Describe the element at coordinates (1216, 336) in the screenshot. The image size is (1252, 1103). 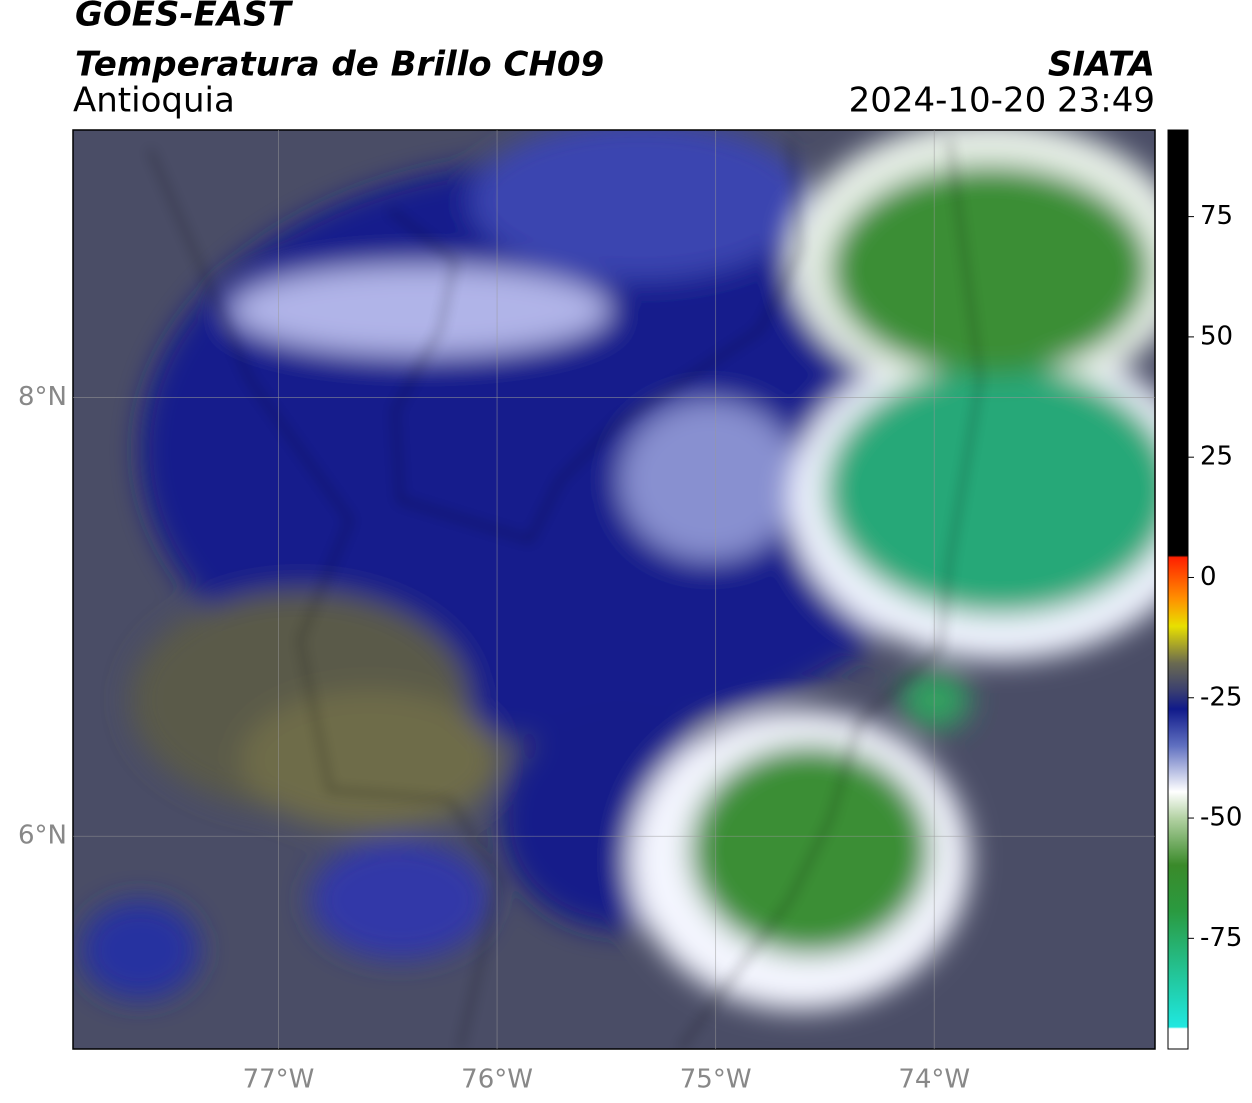
I see `colorbar-tick-label: 50` at that location.